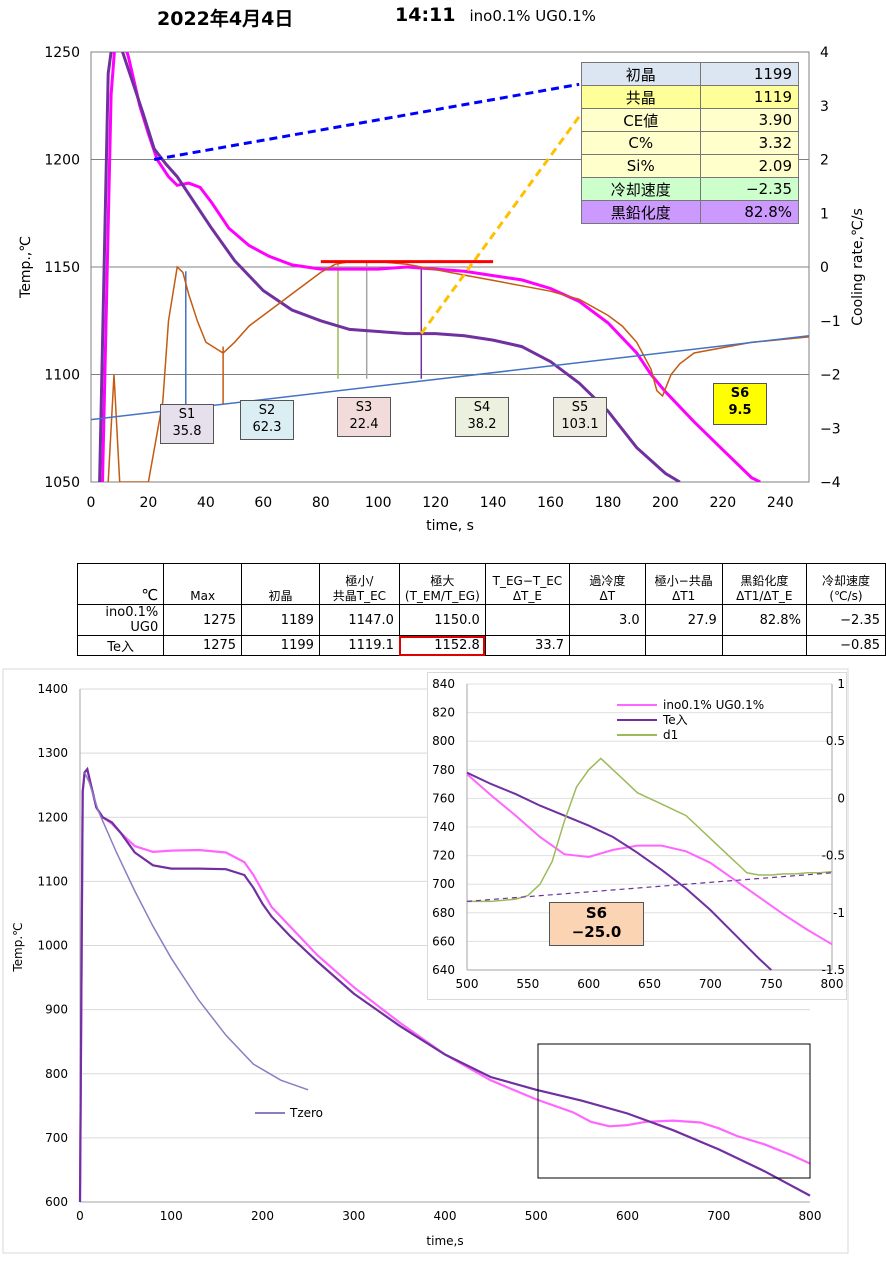 This screenshot has height=1267, width=886. I want to click on x-tick-label: 400, so click(445, 1216).